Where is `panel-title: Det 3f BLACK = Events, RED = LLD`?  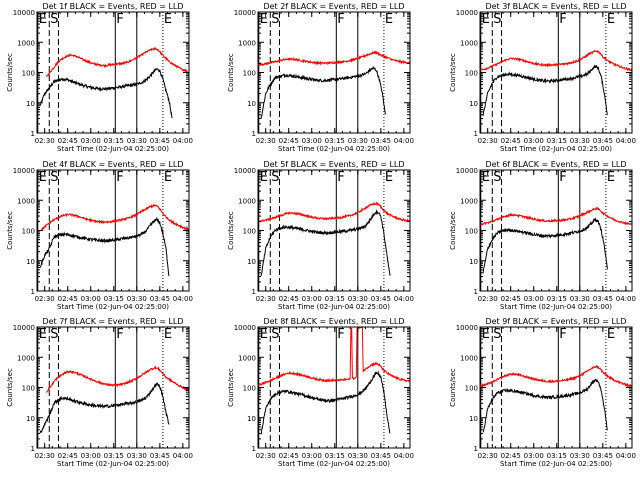
panel-title: Det 3f BLACK = Events, RED = LLD is located at coordinates (555, 6).